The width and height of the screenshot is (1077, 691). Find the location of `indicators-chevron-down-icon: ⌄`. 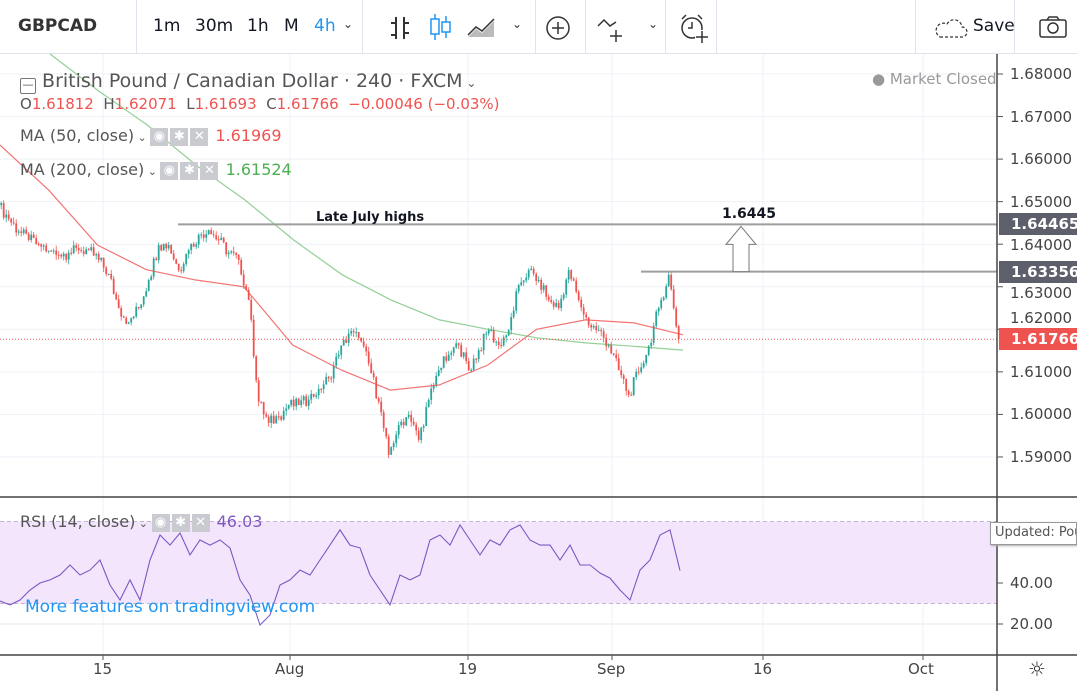

indicators-chevron-down-icon: ⌄ is located at coordinates (653, 24).